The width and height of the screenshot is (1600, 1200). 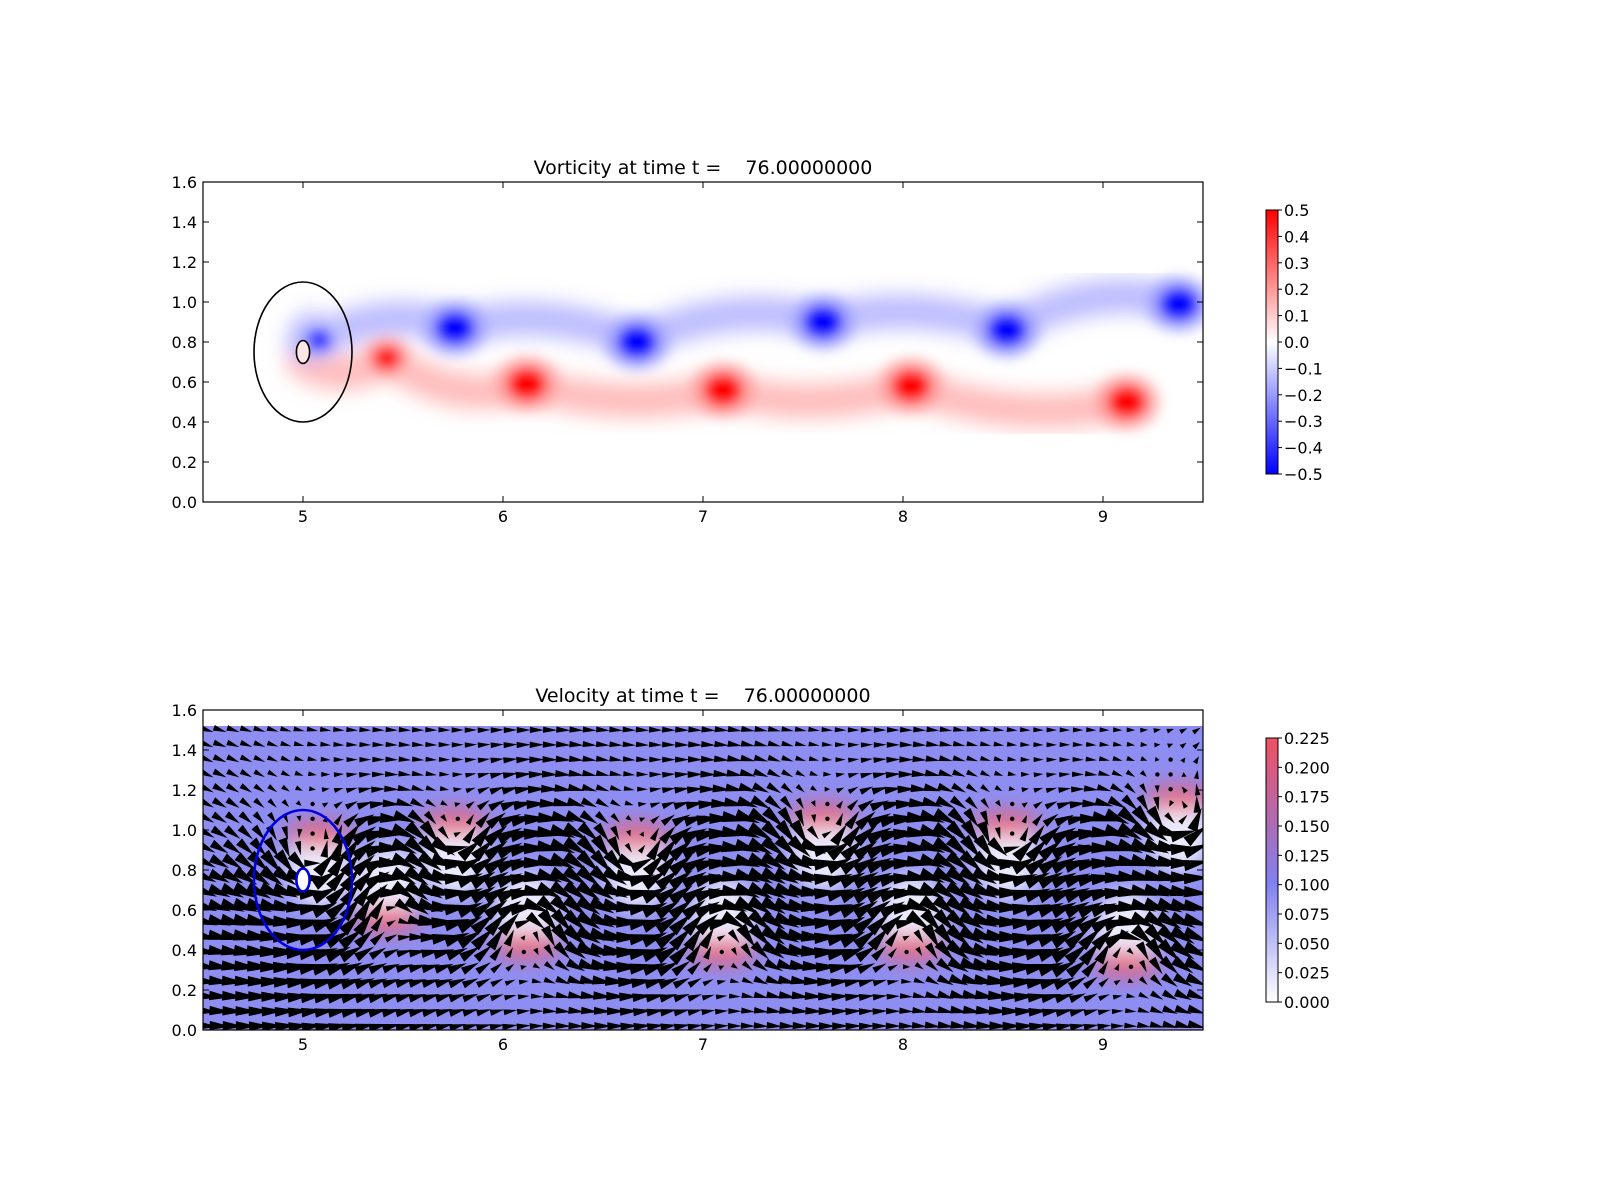 What do you see at coordinates (1127, 402) in the screenshot?
I see `positive-vortex` at bounding box center [1127, 402].